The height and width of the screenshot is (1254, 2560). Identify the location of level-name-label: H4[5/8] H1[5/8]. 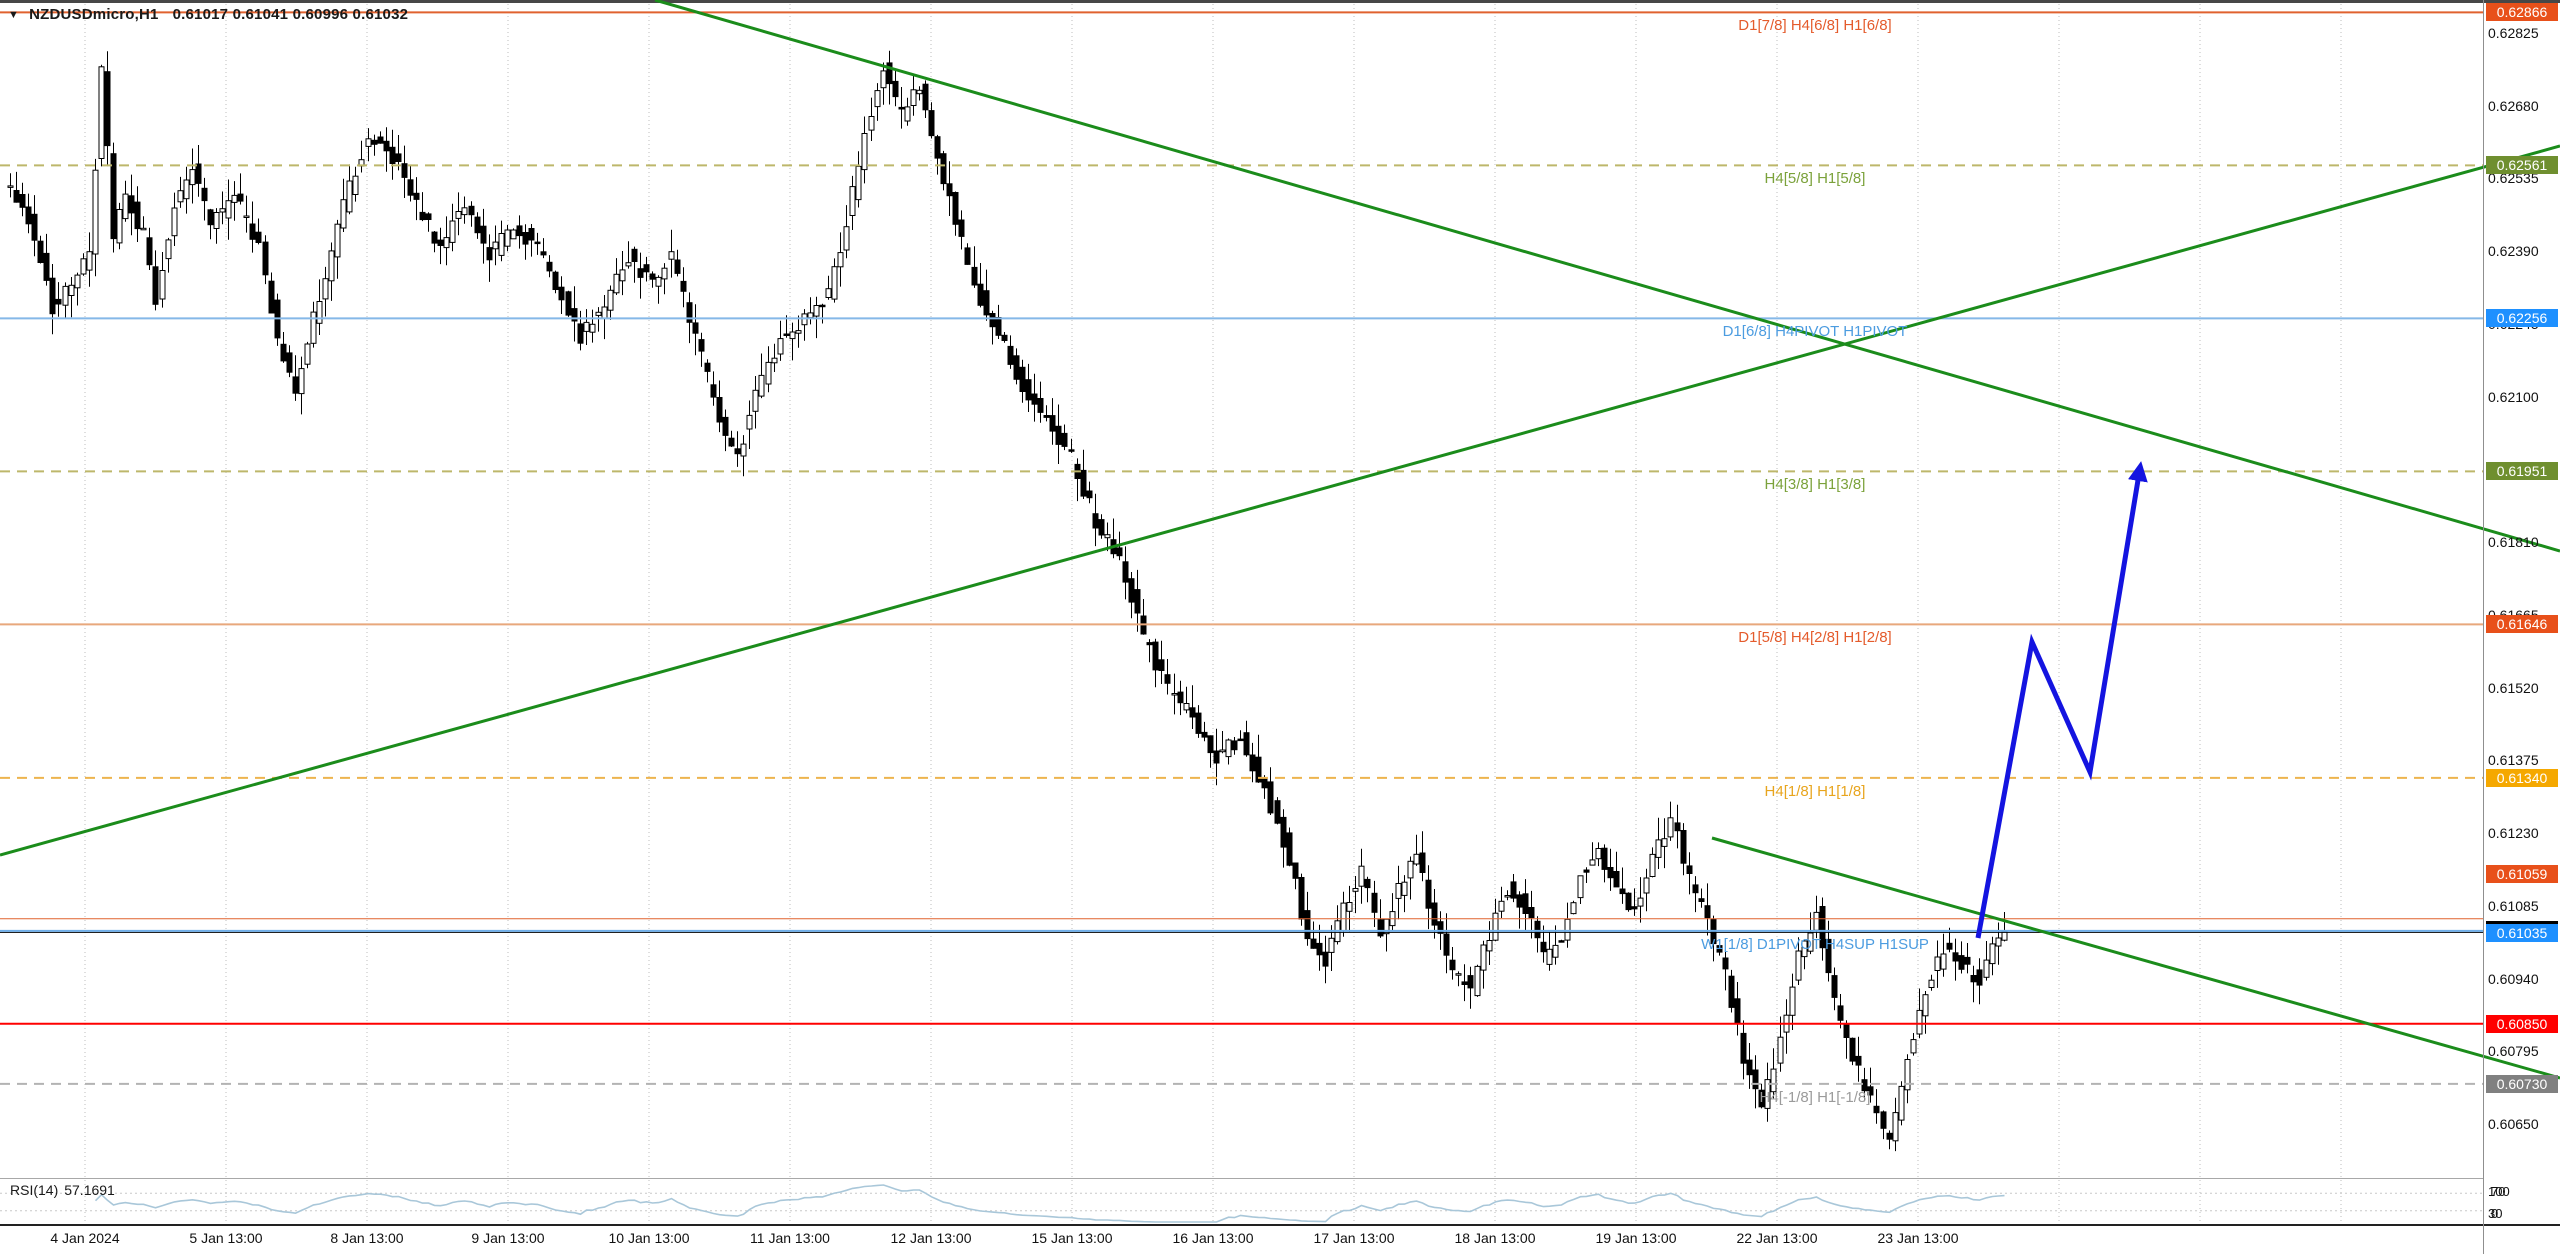
(1815, 178).